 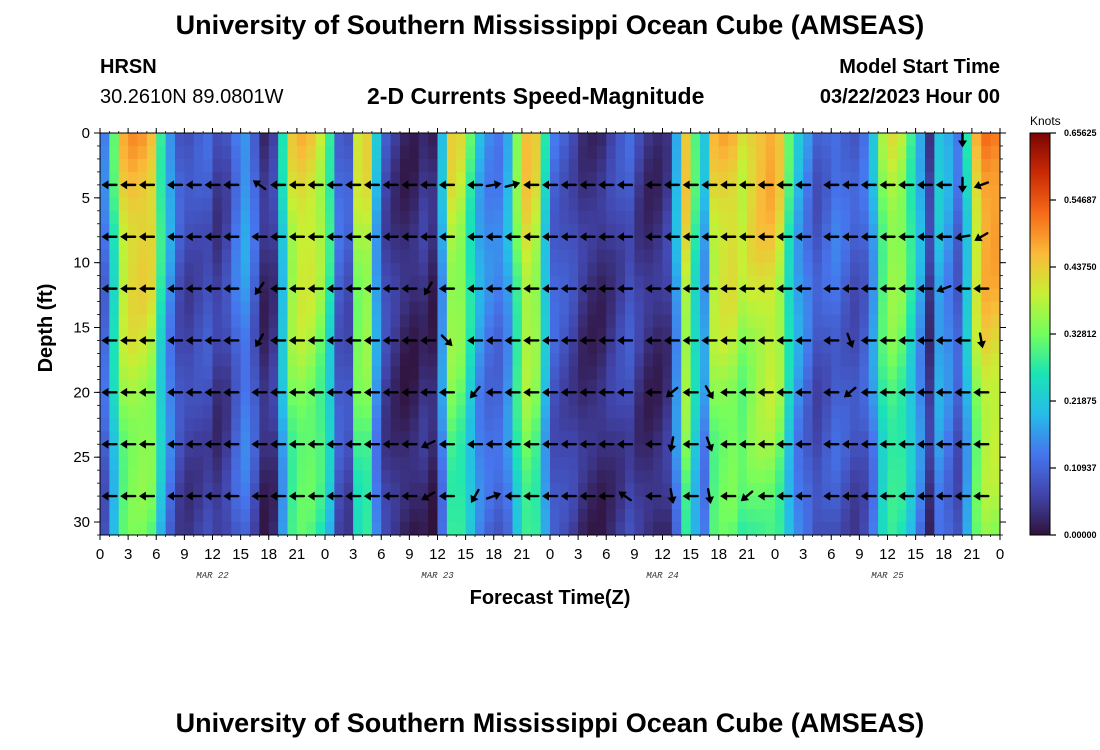 What do you see at coordinates (297, 554) in the screenshot?
I see `x-tick-label: 21` at bounding box center [297, 554].